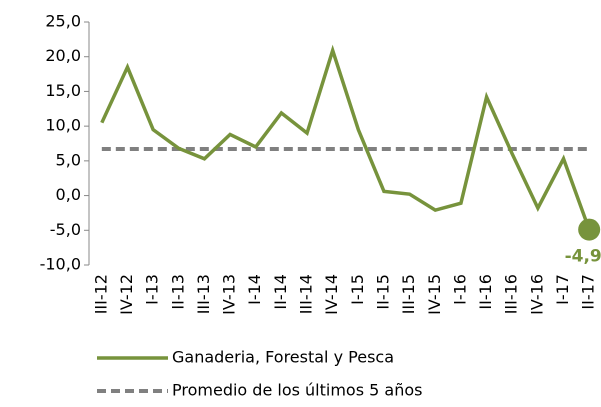 Image resolution: width=601 pixels, height=407 pixels. I want to click on x-tick-label: IV-14, so click(331, 294).